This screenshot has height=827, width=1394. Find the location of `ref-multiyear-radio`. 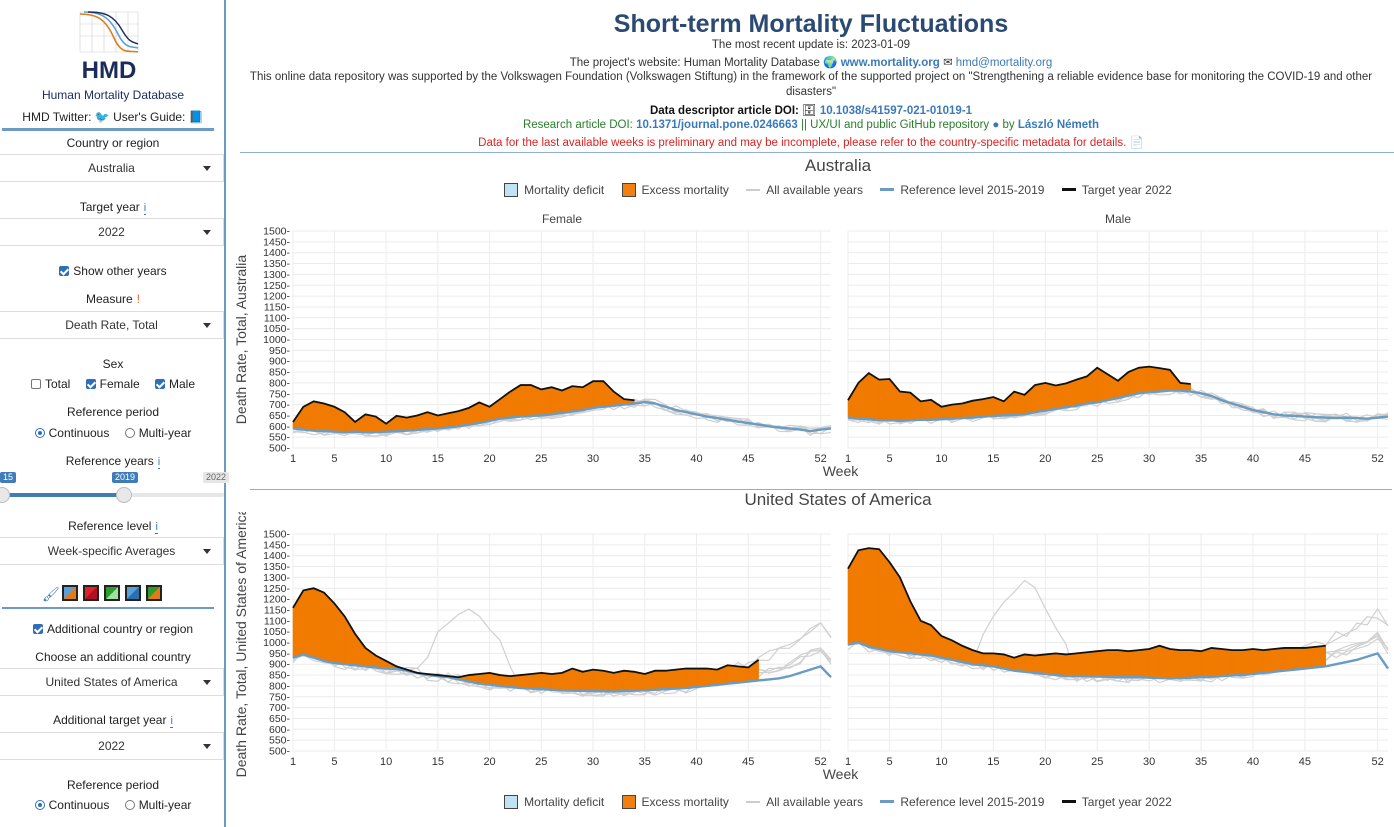

ref-multiyear-radio is located at coordinates (129, 433).